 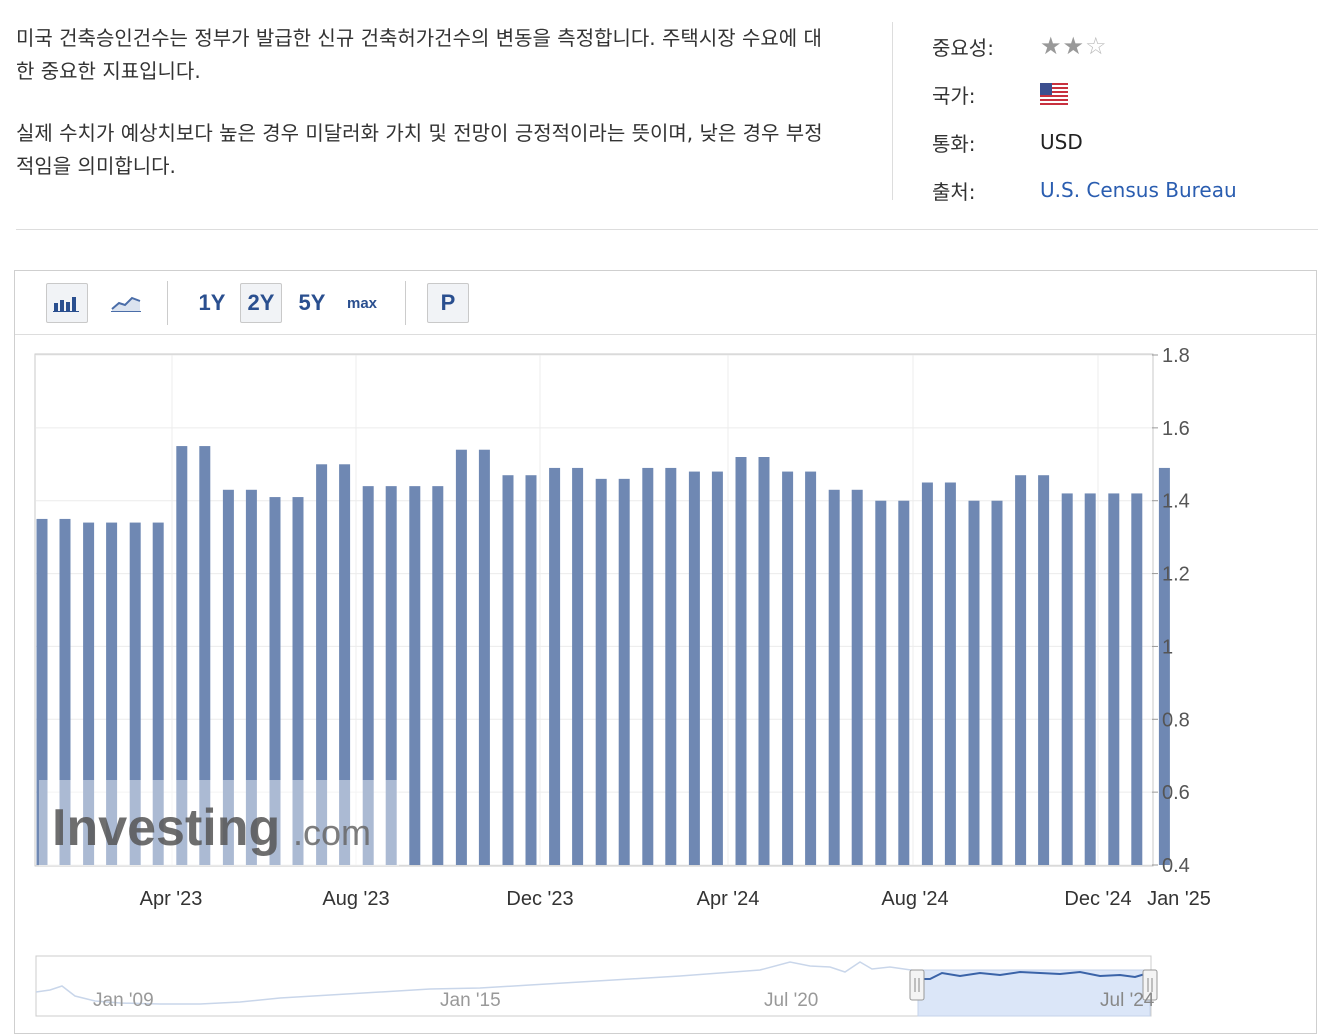 What do you see at coordinates (963, 47) in the screenshot?
I see `importance-label: 중요성:` at bounding box center [963, 47].